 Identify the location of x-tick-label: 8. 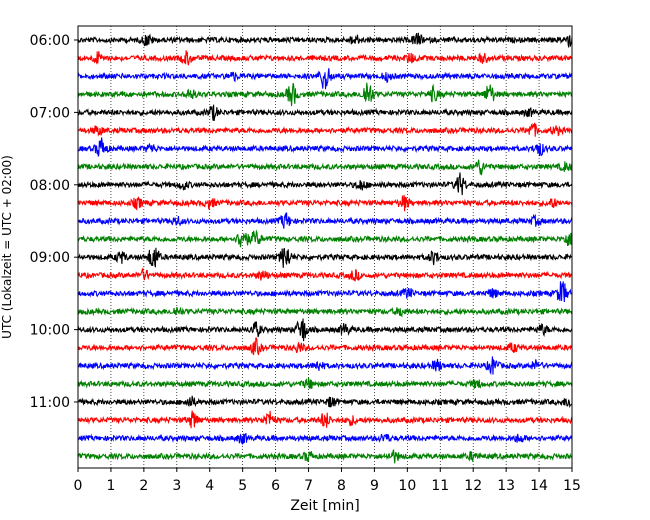
(341, 486).